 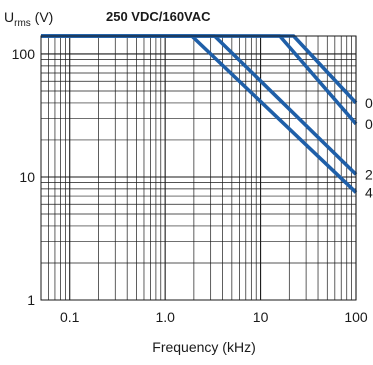 What do you see at coordinates (369, 174) in the screenshot?
I see `series-label-3: 2` at bounding box center [369, 174].